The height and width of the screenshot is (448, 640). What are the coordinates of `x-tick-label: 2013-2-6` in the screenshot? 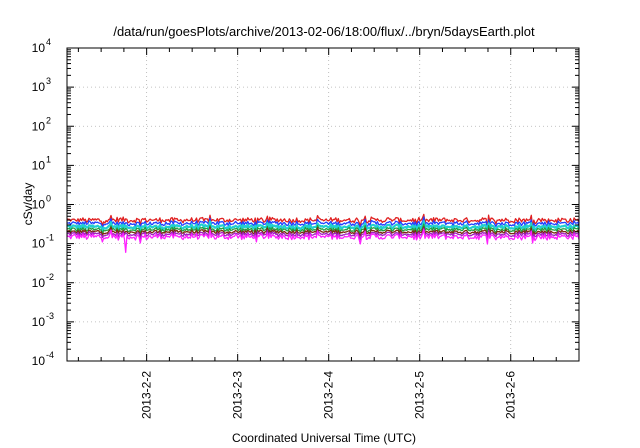 It's located at (511, 395).